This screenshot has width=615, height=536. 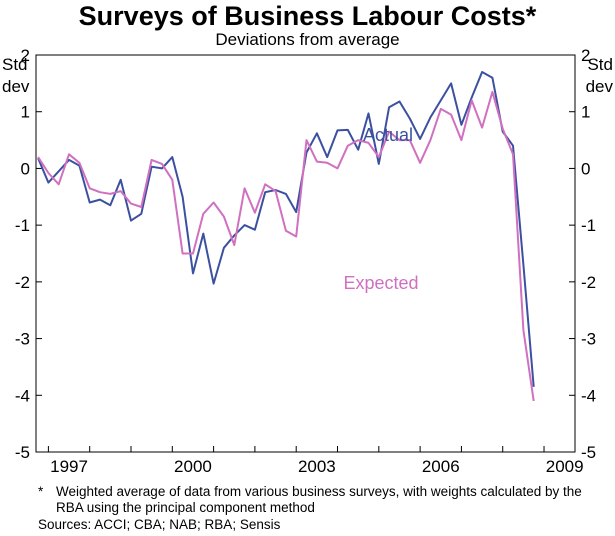 I want to click on y-tick-label-left: 0, so click(x=25, y=168).